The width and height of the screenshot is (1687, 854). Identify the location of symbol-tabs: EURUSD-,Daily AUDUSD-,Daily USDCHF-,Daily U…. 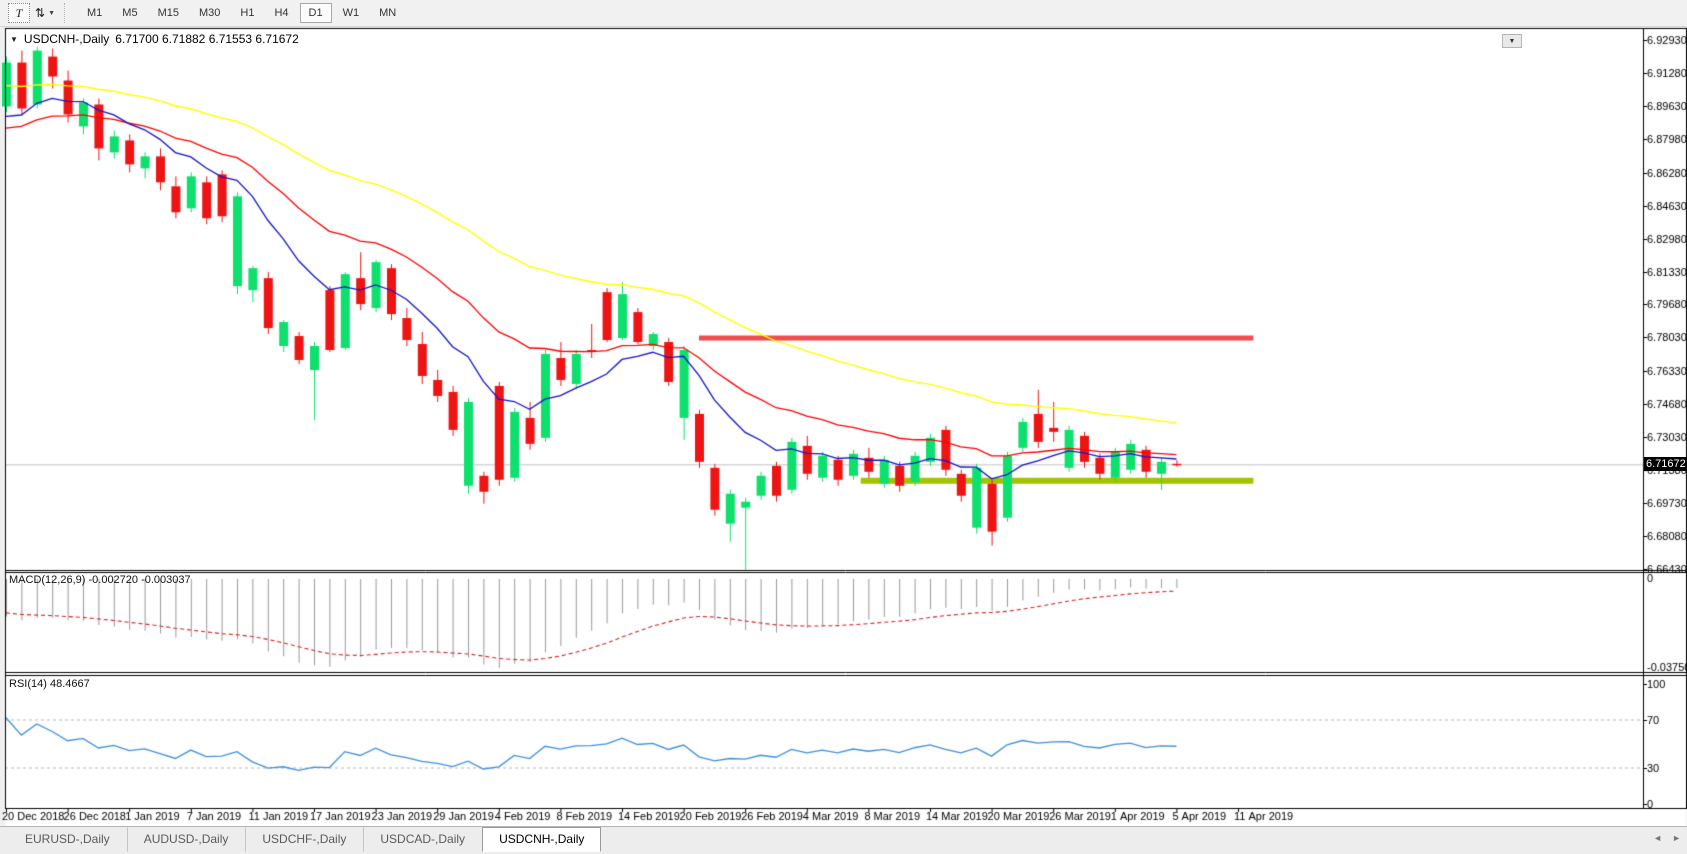
(305, 839).